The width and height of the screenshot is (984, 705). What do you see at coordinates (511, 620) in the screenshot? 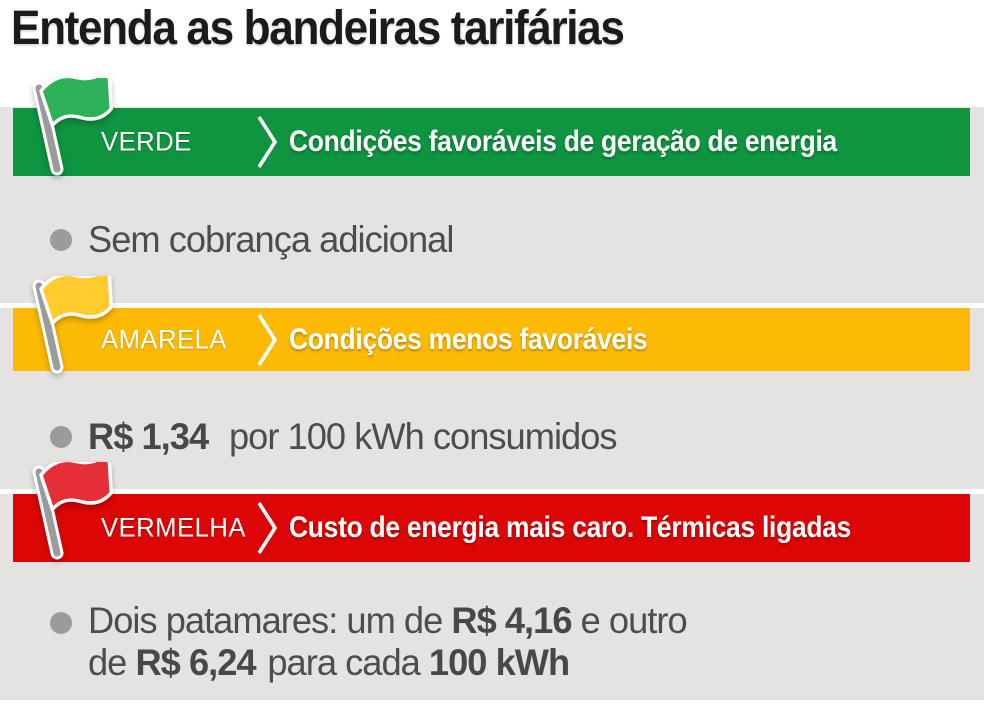
I see `price-value: R$ 4,16` at bounding box center [511, 620].